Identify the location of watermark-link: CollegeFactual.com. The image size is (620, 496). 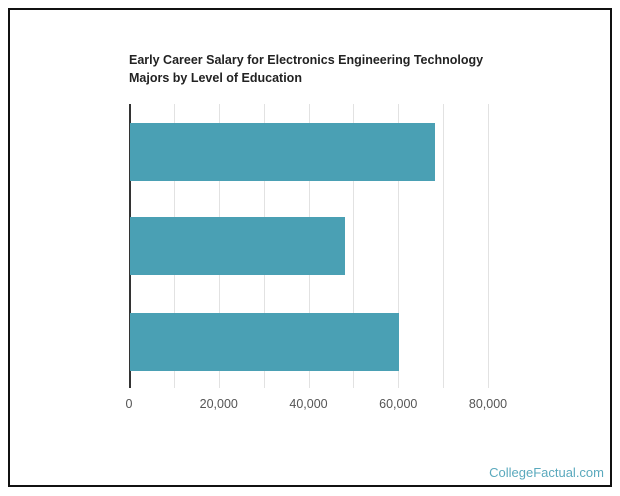
(546, 472).